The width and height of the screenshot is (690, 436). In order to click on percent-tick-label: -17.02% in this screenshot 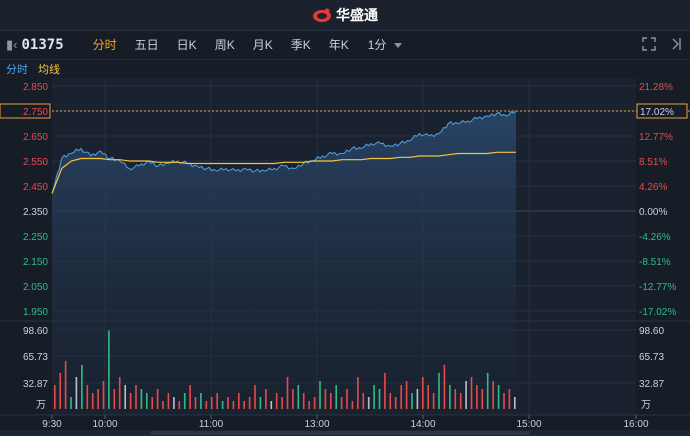, I will do `click(657, 312)`.